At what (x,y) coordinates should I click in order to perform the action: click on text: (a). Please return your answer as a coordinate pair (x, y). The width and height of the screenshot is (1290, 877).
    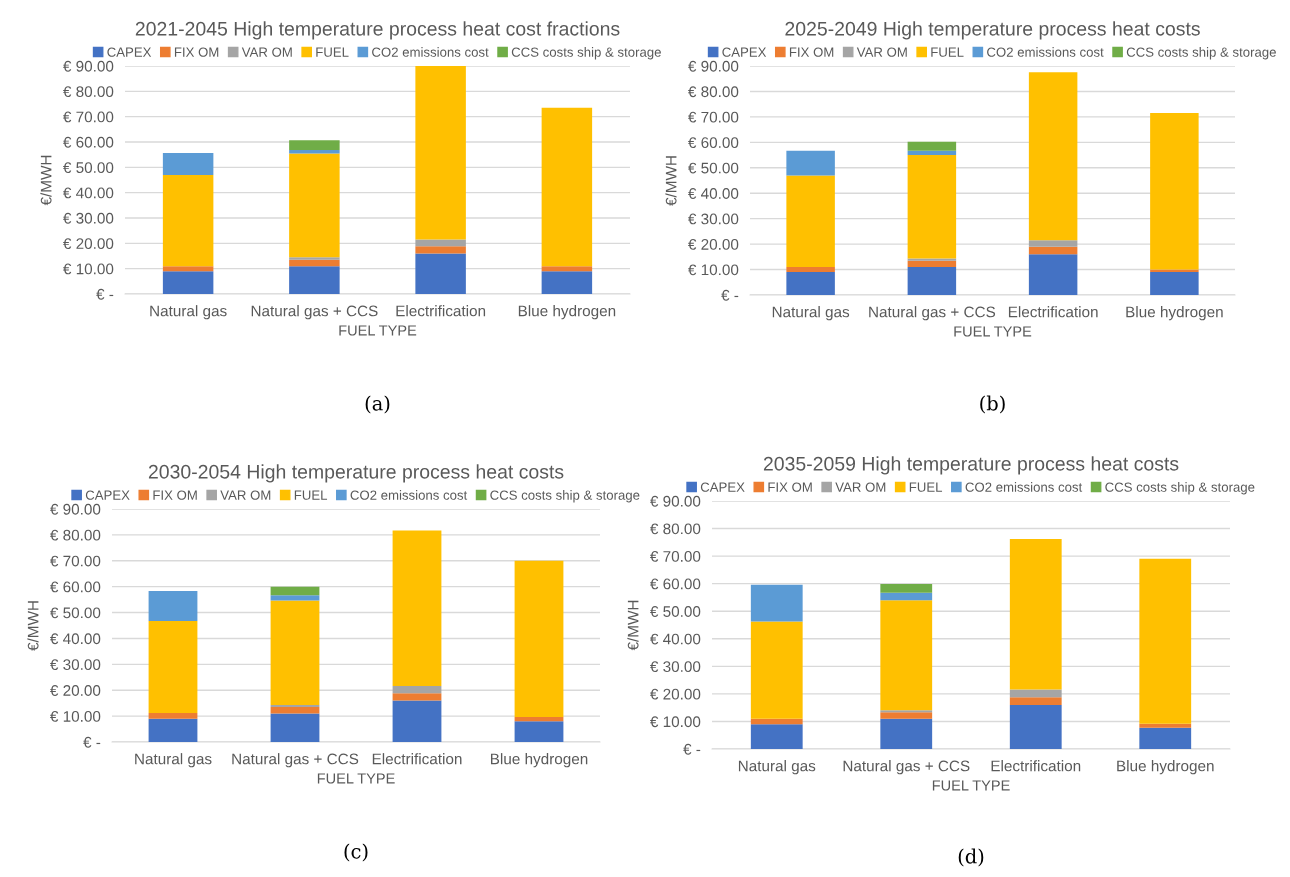
    Looking at the image, I should click on (377, 404).